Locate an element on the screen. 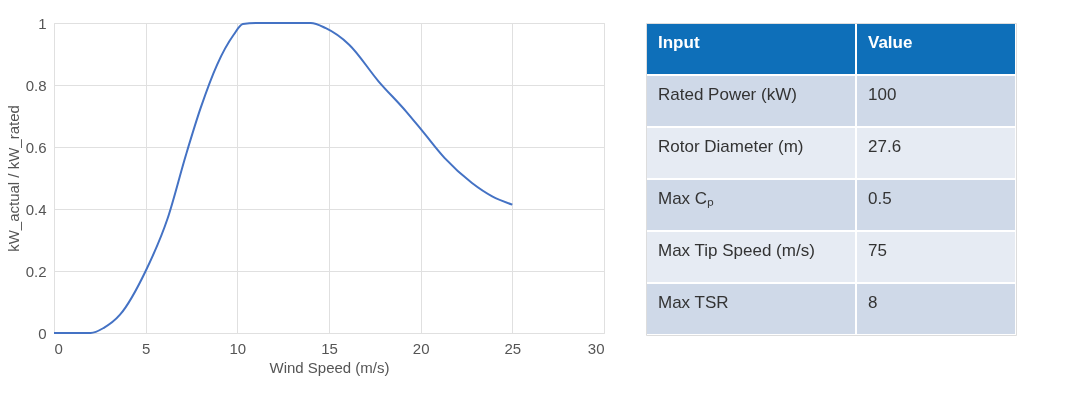 The image size is (1081, 417). text: 27.6 is located at coordinates (885, 146).